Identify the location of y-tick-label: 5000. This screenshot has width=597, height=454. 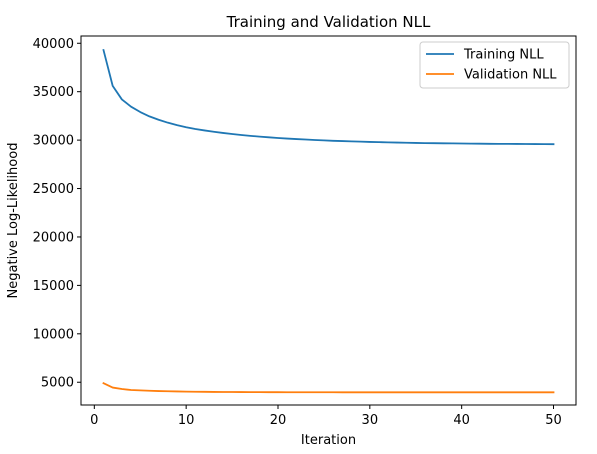
(57, 383).